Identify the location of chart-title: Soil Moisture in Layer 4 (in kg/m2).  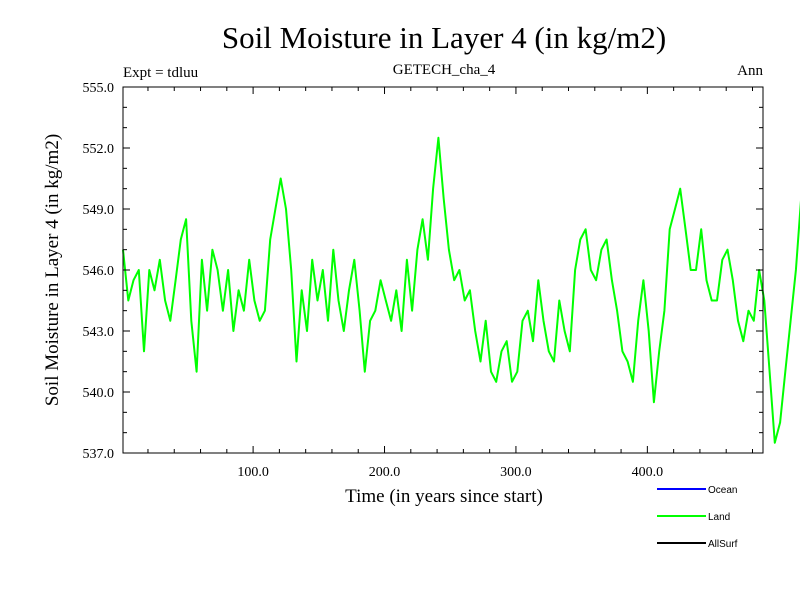
(444, 37).